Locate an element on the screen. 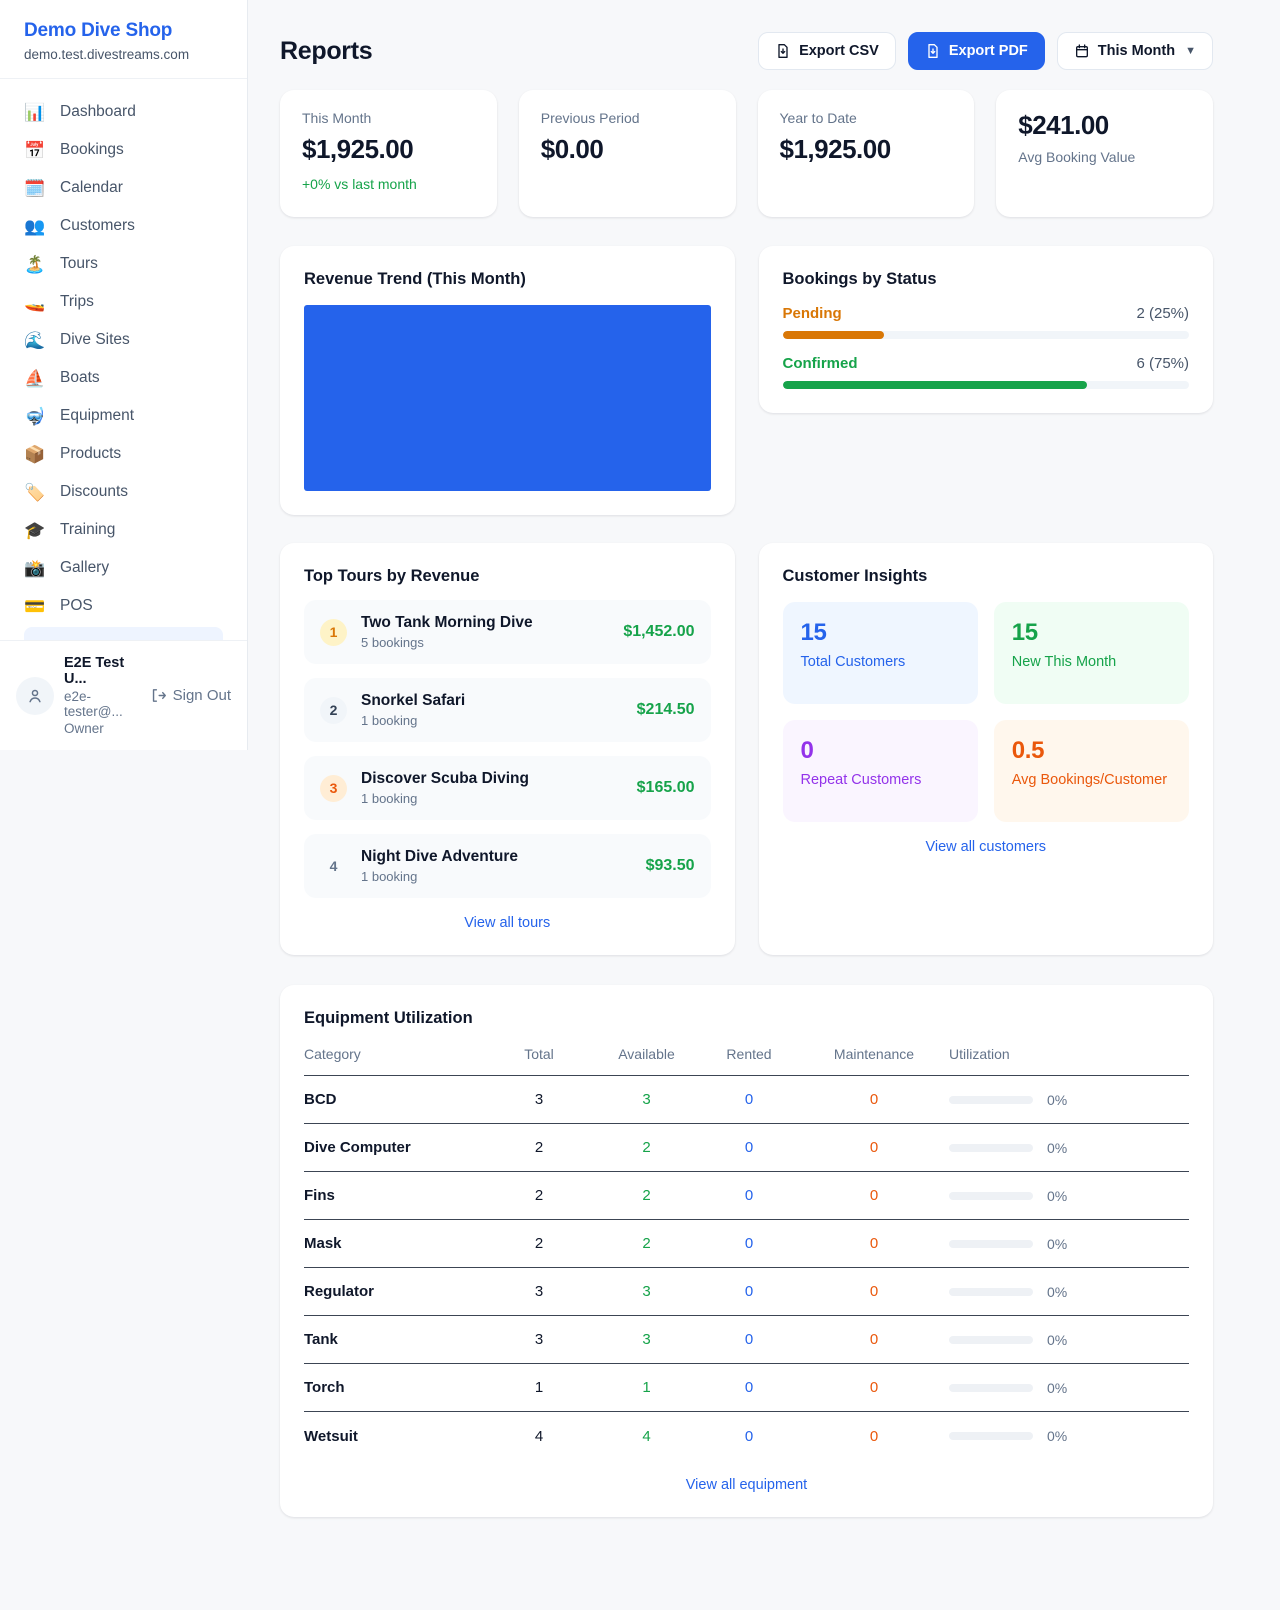  equipment-utilization-title: Equipment Utilization is located at coordinates (388, 1018).